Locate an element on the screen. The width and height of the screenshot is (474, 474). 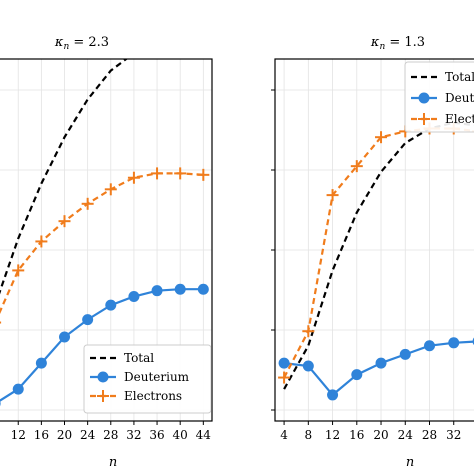
right-x-tick-label: 16 is located at coordinates (356, 435).